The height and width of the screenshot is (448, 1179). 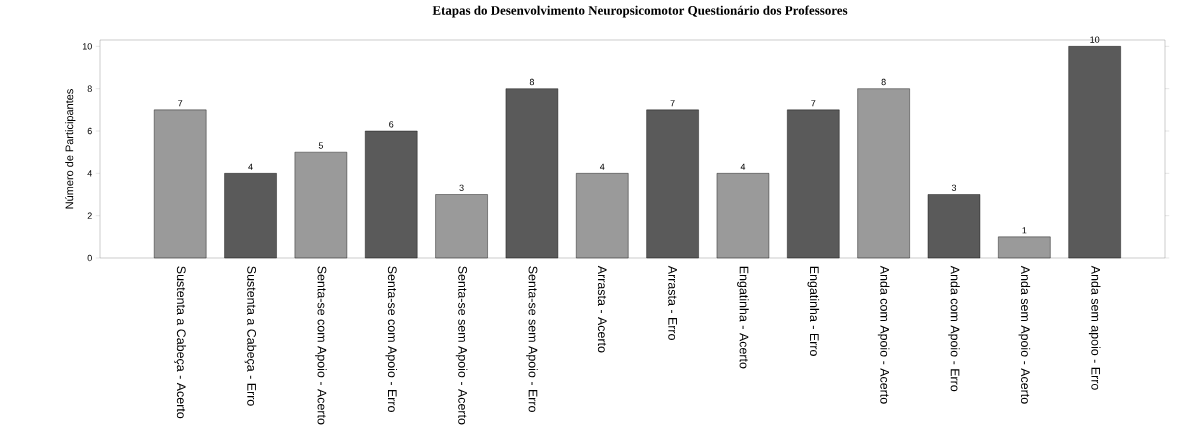 What do you see at coordinates (883, 334) in the screenshot?
I see `x-tick-label: Anda com Apoio - Acerto` at bounding box center [883, 334].